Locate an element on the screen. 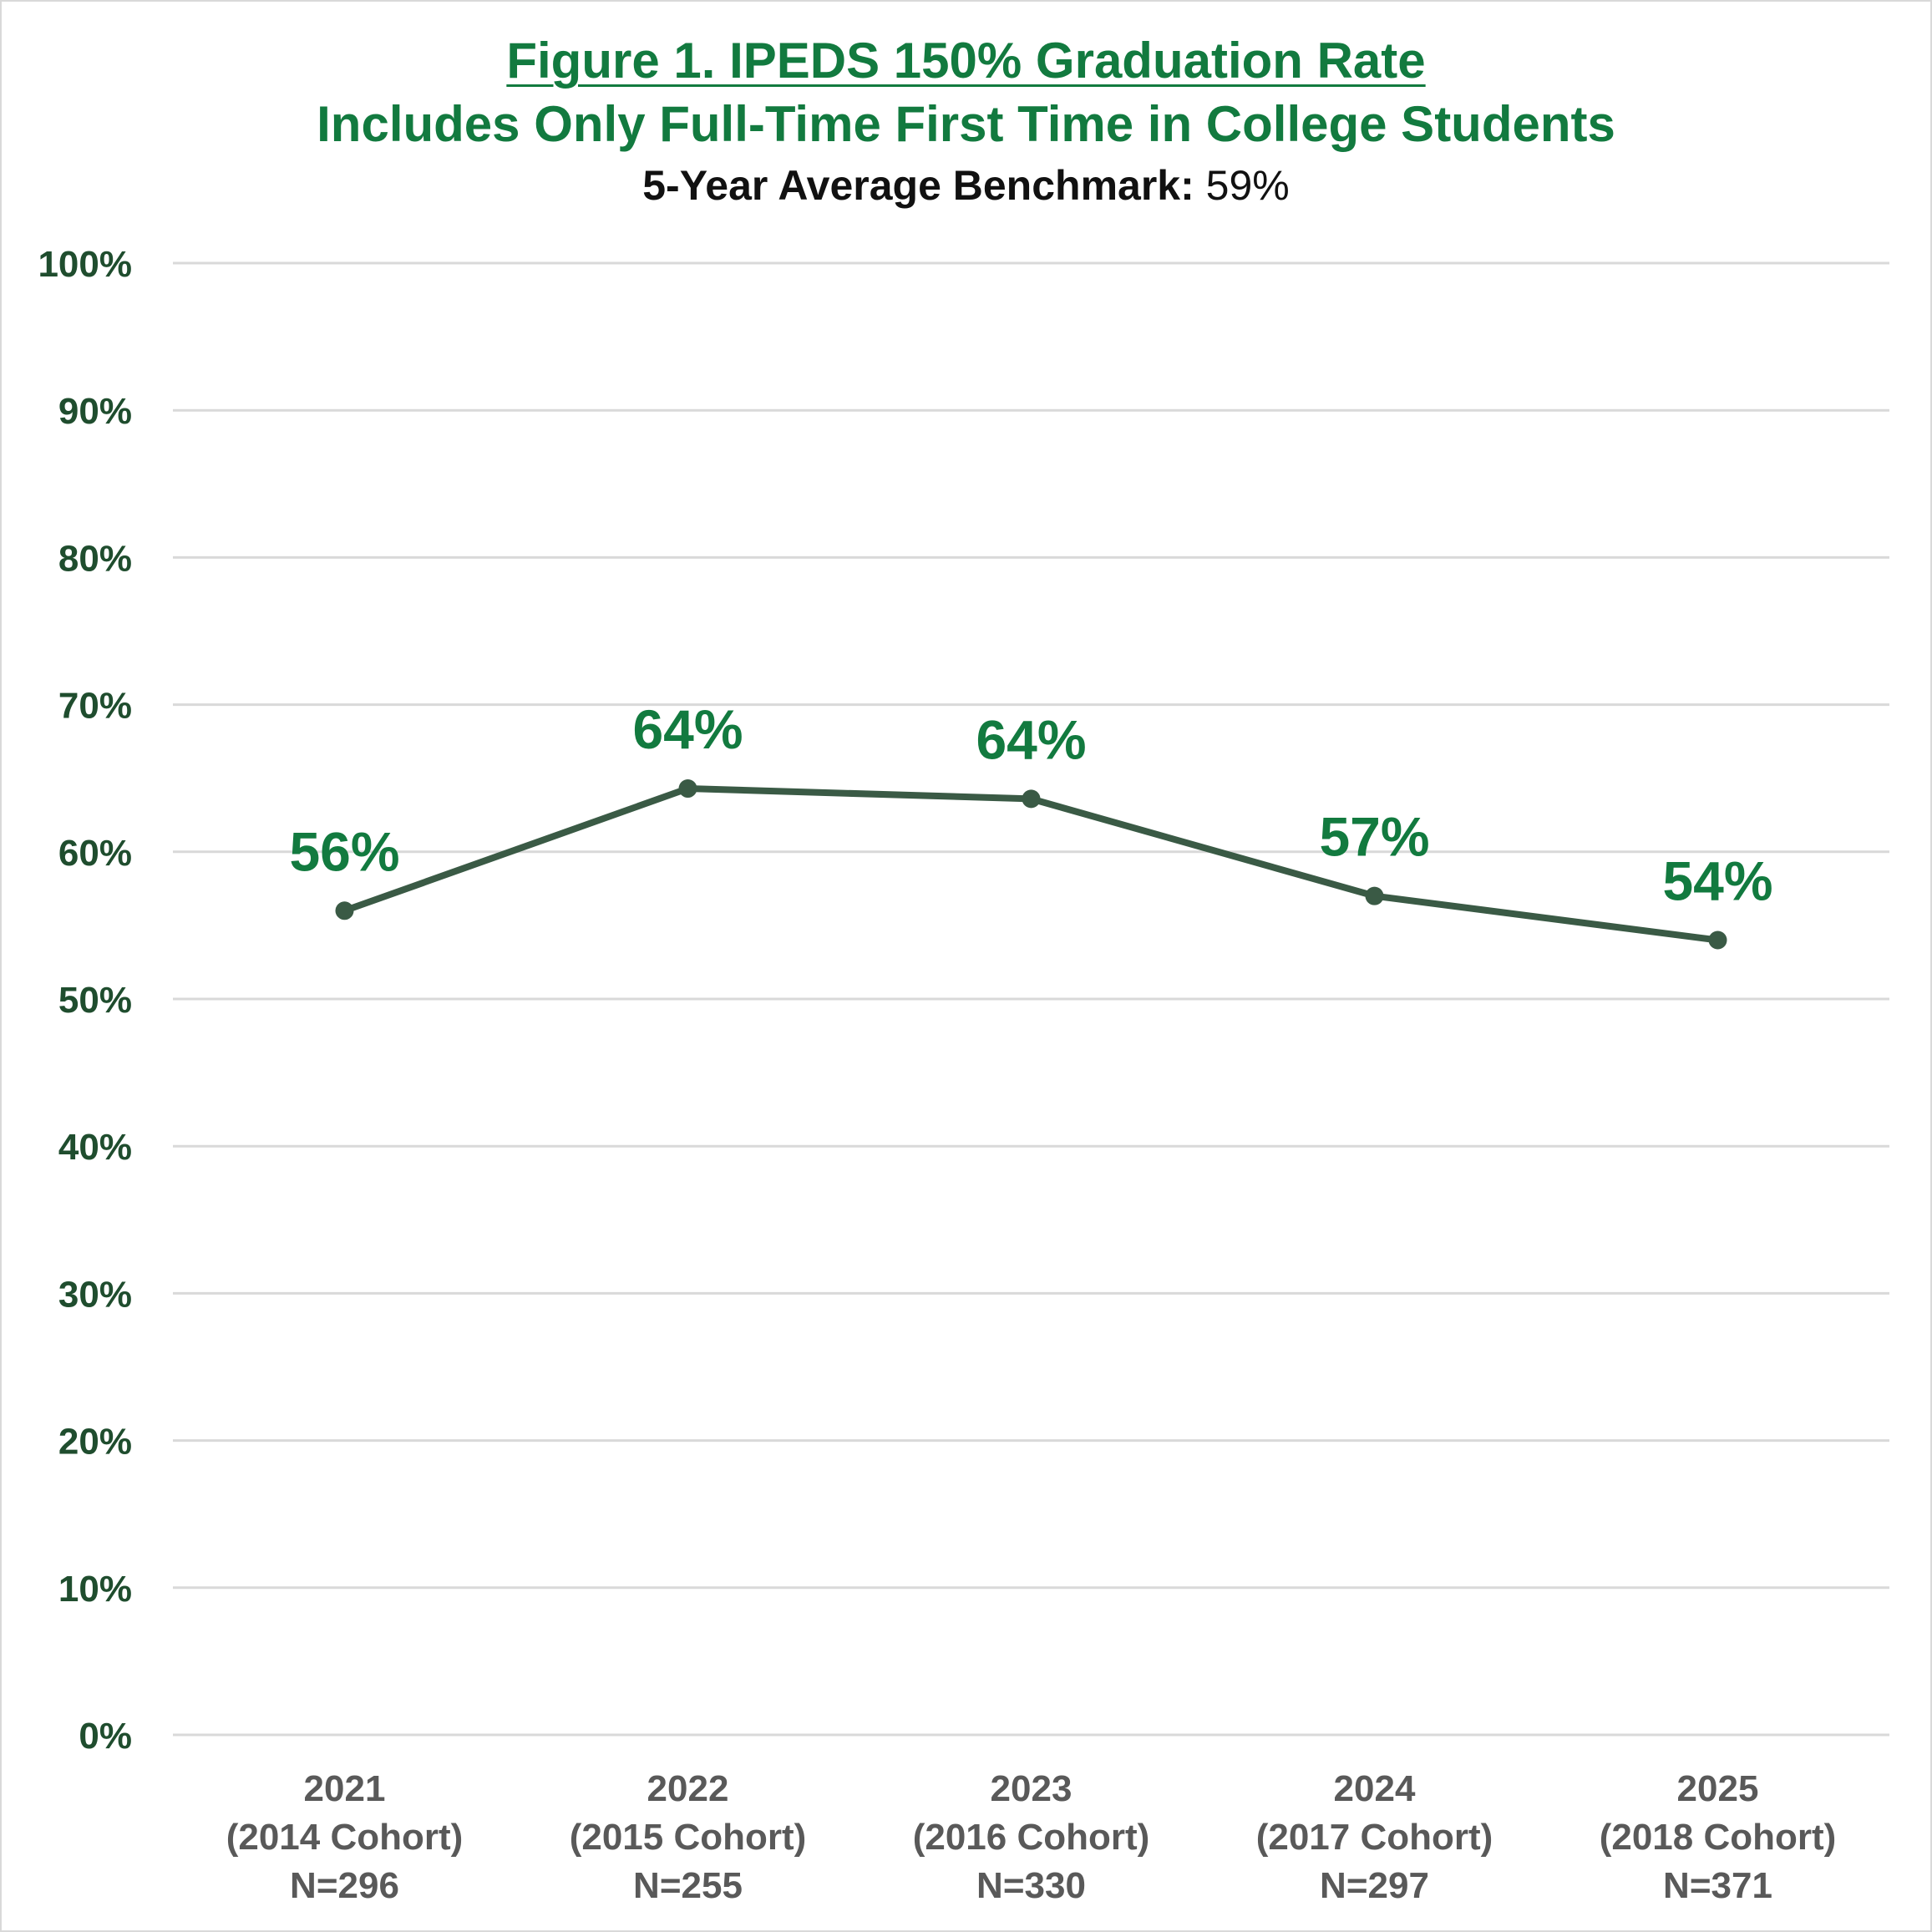  y-axis-ticks: 0% 10% 20% 30% 40% 50% 60% 70% 80% 90% 100% is located at coordinates (85, 1000).